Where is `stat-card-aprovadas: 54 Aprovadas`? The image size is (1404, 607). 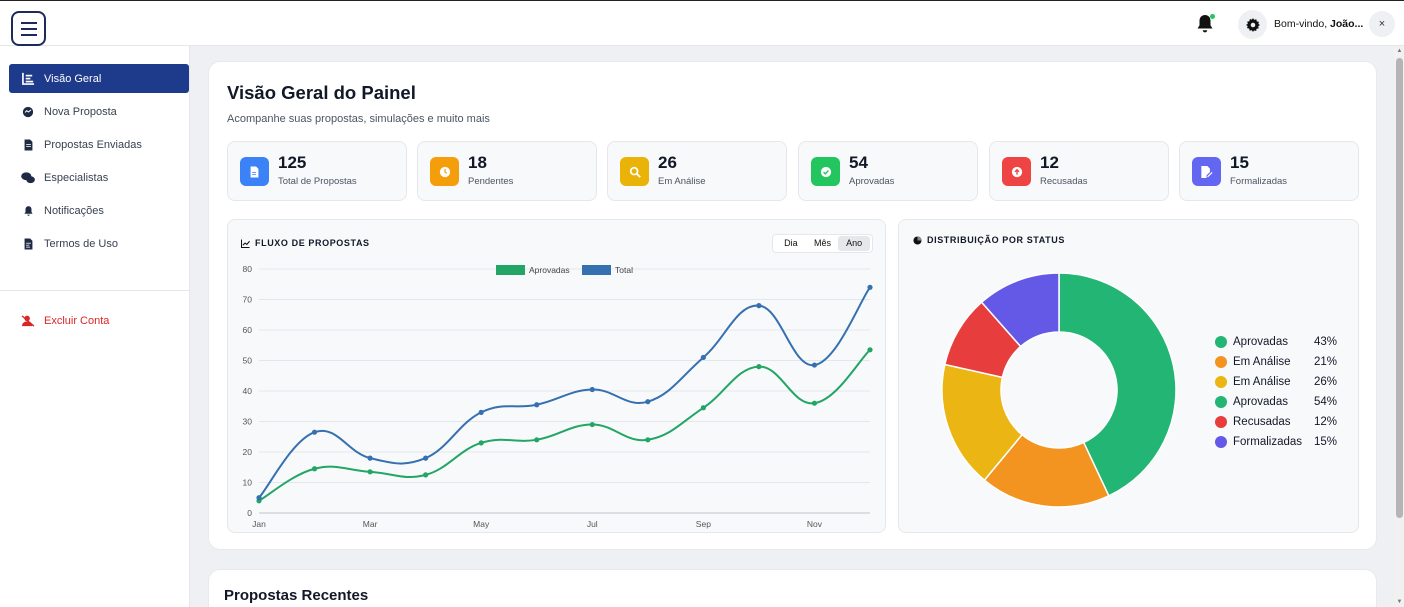
stat-card-aprovadas: 54 Aprovadas is located at coordinates (888, 171).